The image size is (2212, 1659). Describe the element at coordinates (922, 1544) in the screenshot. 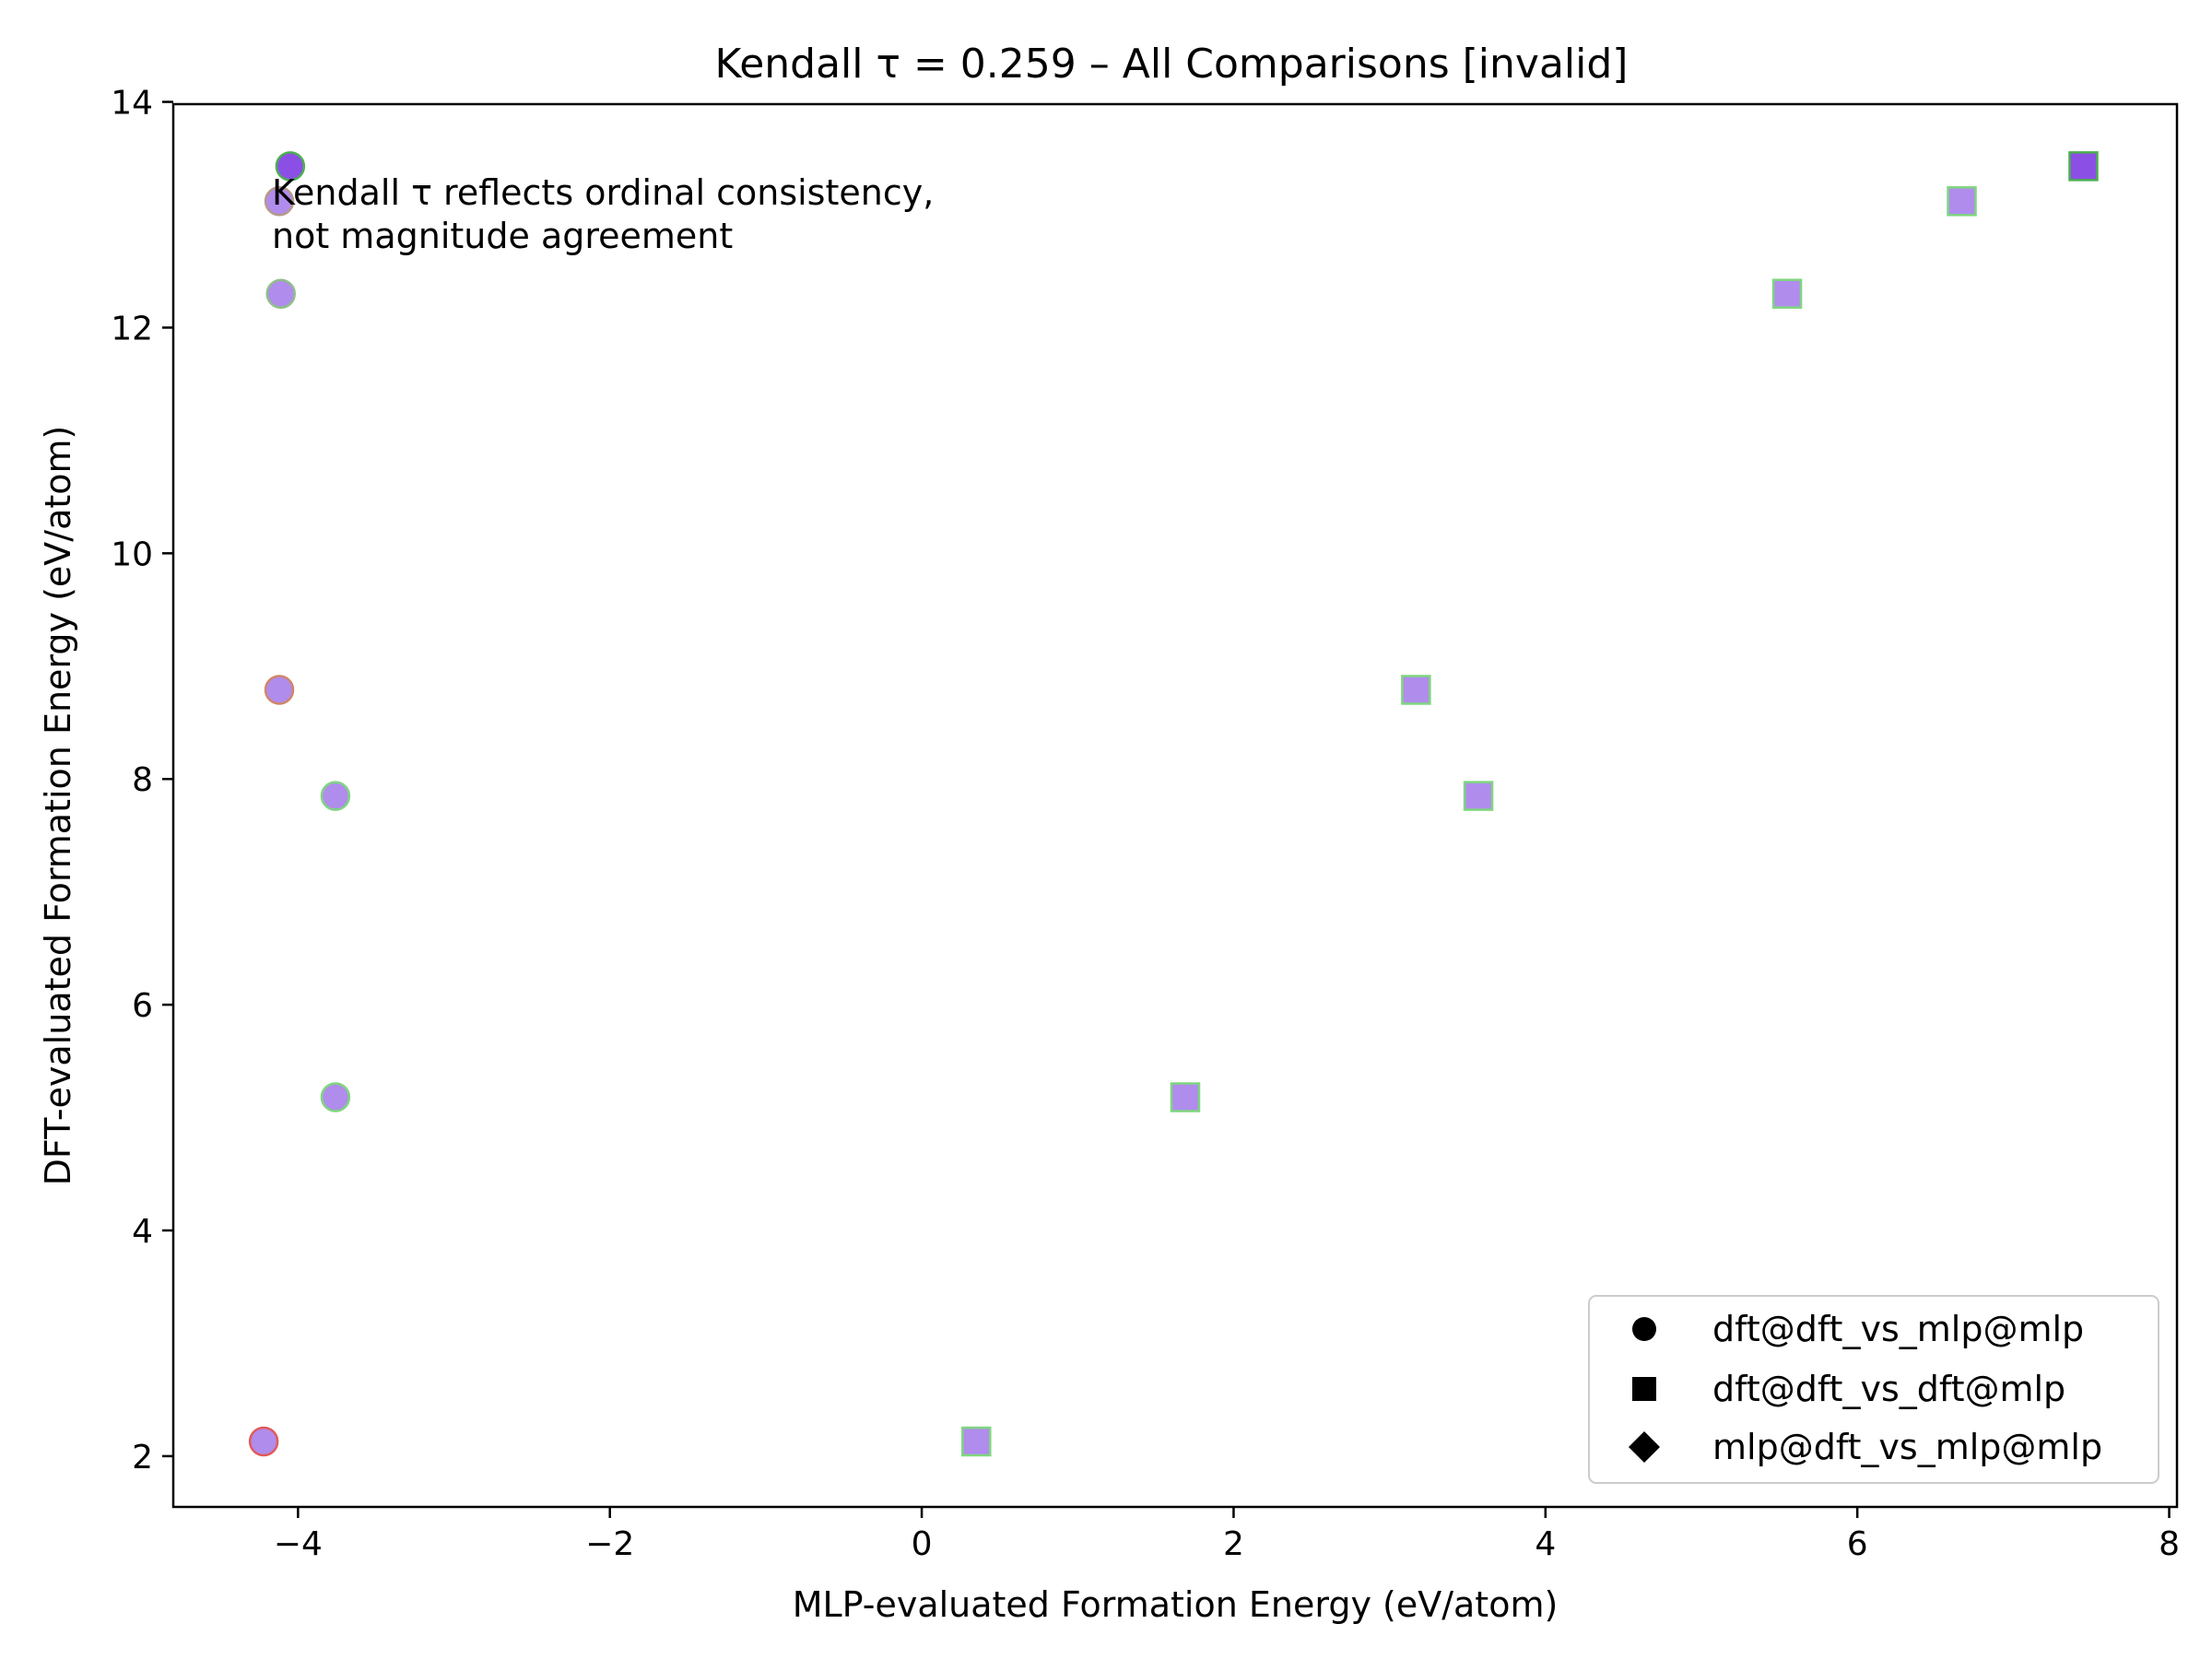

I see `x-tick-label: 0` at that location.